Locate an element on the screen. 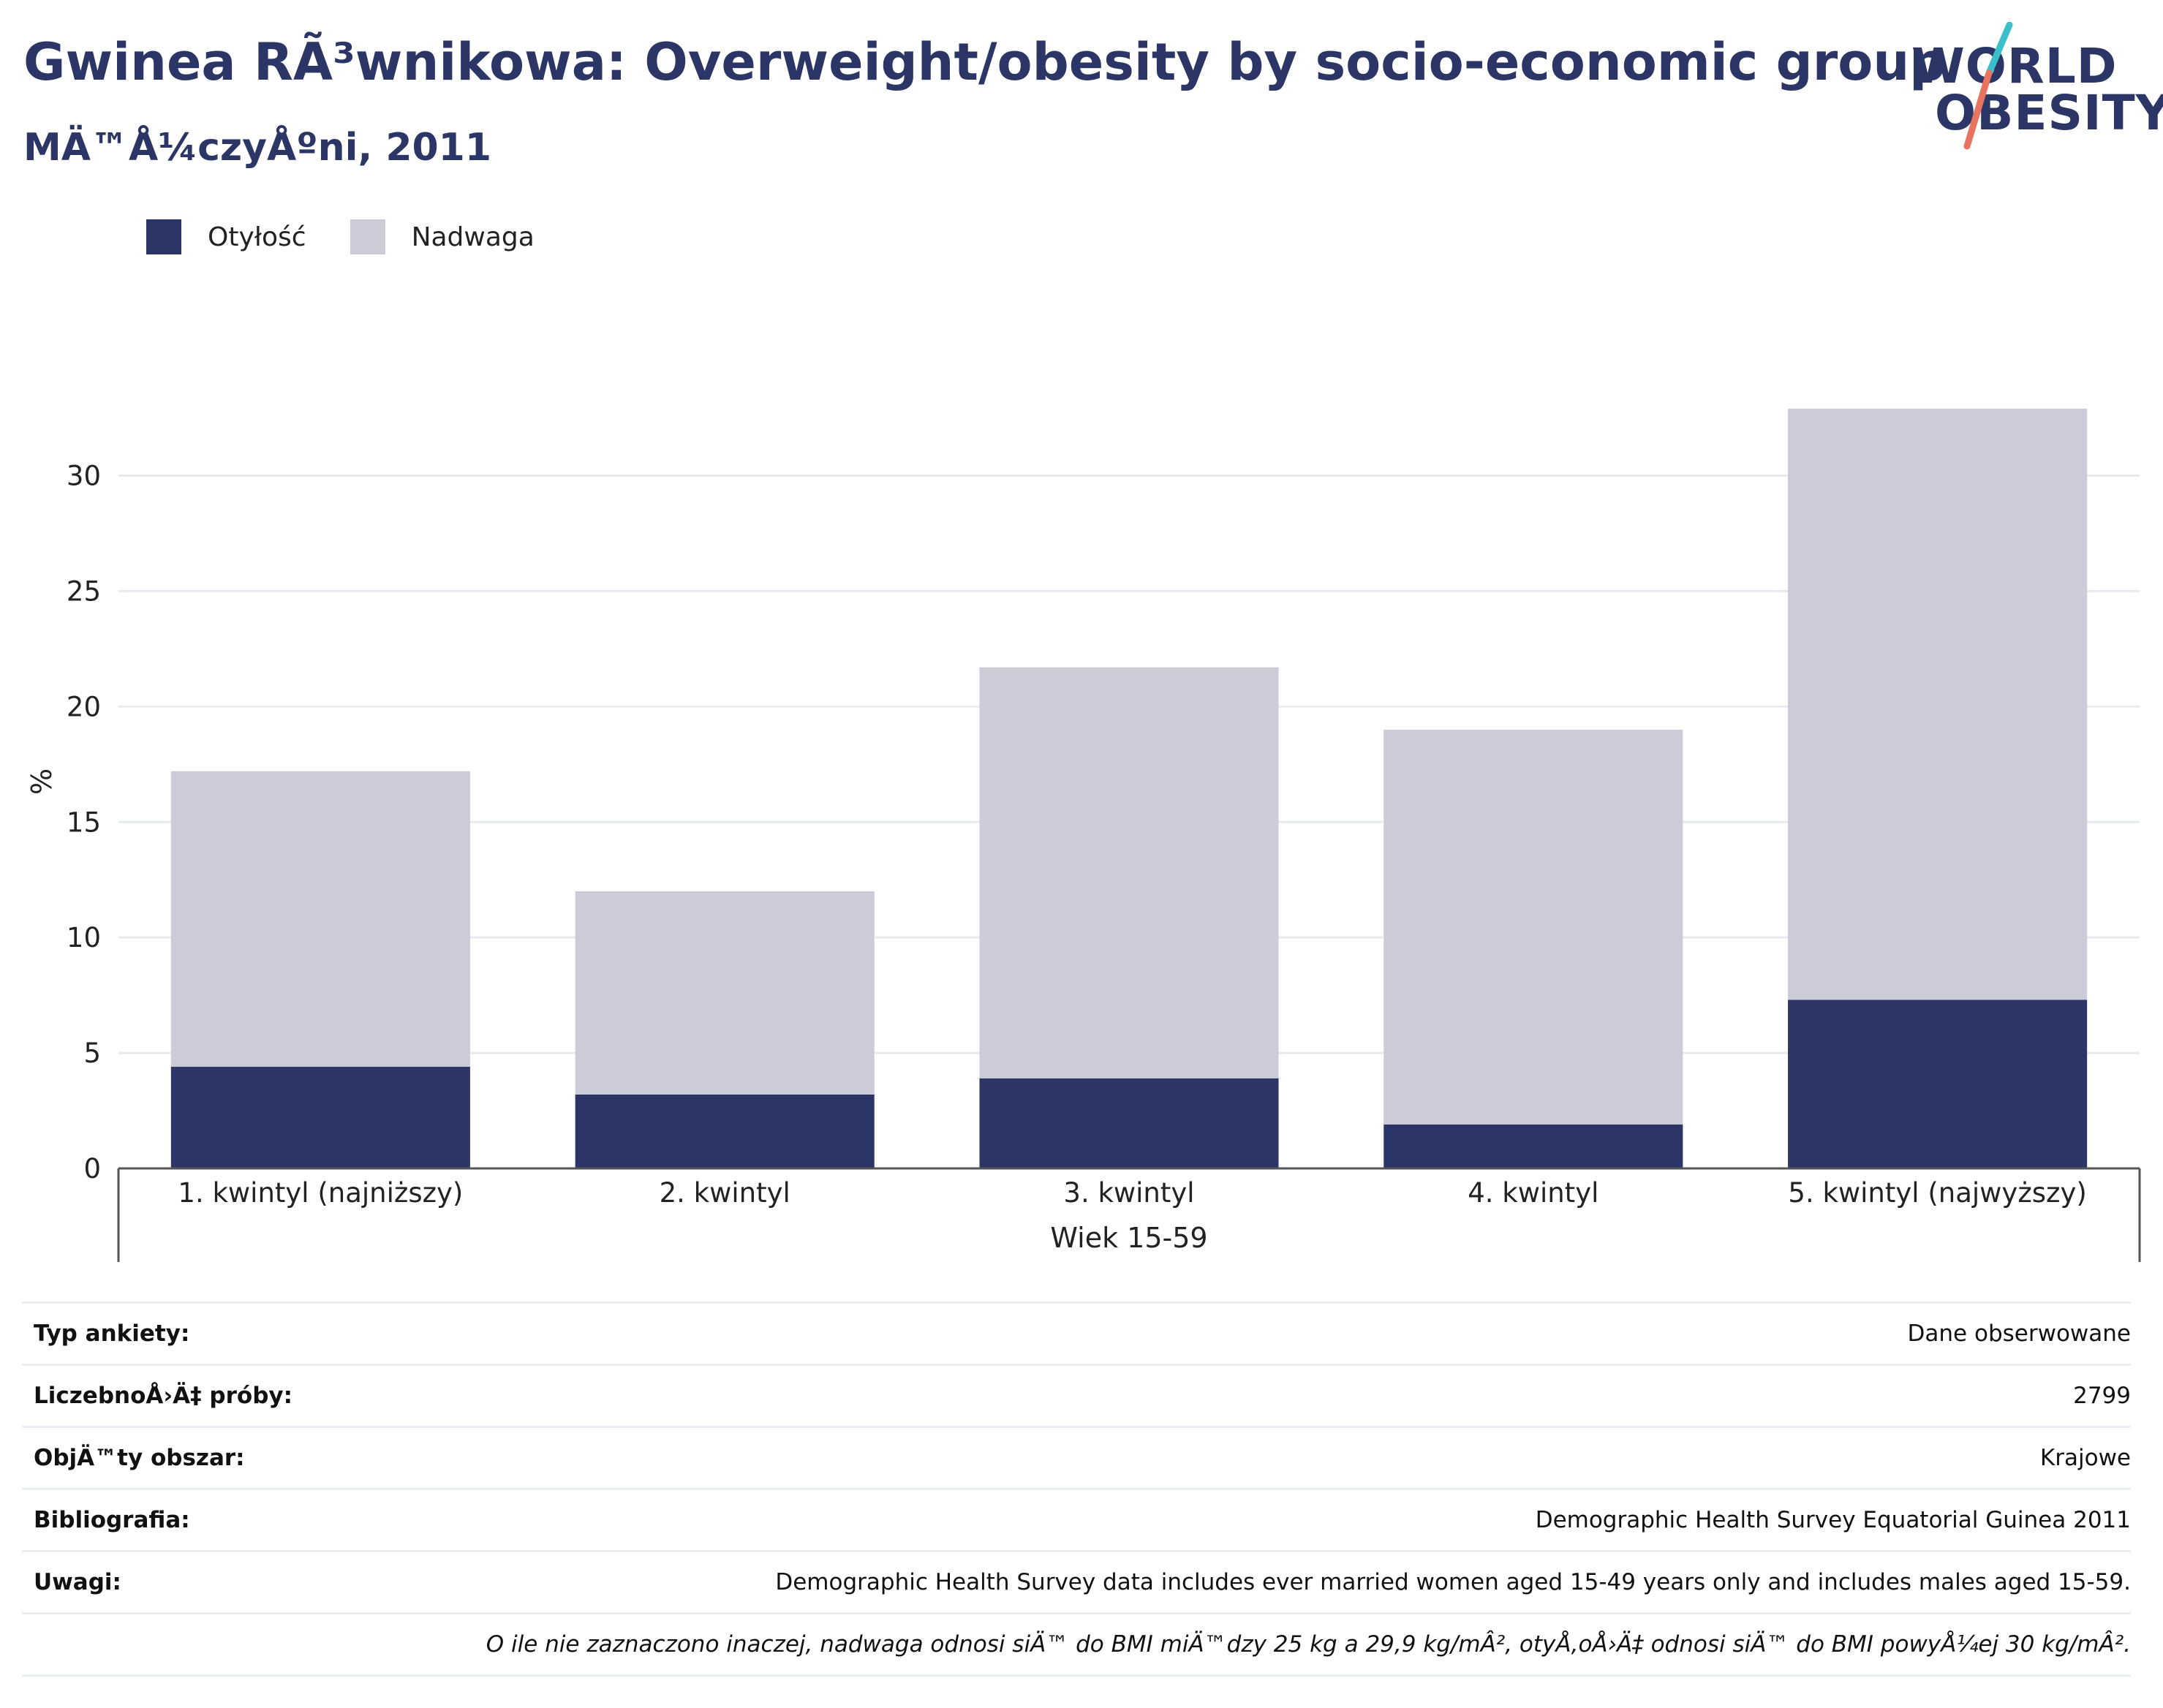  y-tick-label: 20 is located at coordinates (84, 706).